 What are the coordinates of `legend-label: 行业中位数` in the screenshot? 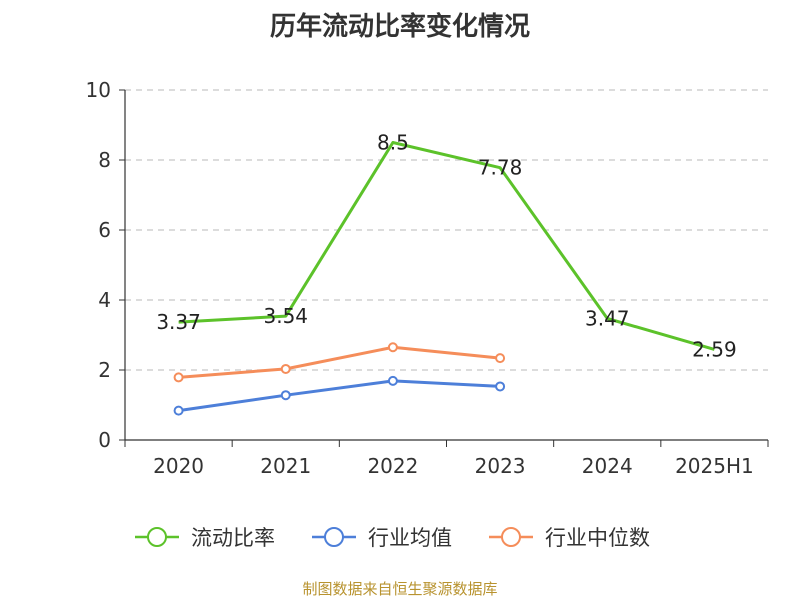 It's located at (597, 538).